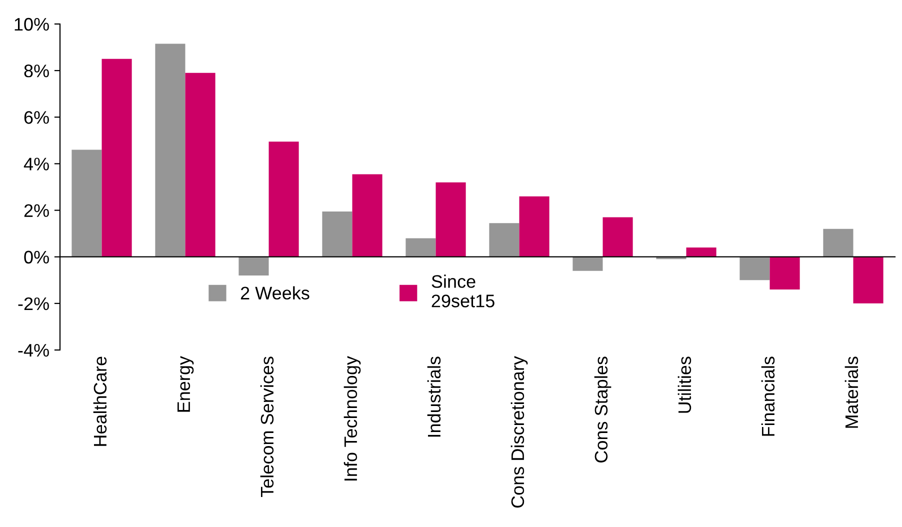  Describe the element at coordinates (519, 432) in the screenshot. I see `x-tick-label: Cons Discretionary` at that location.